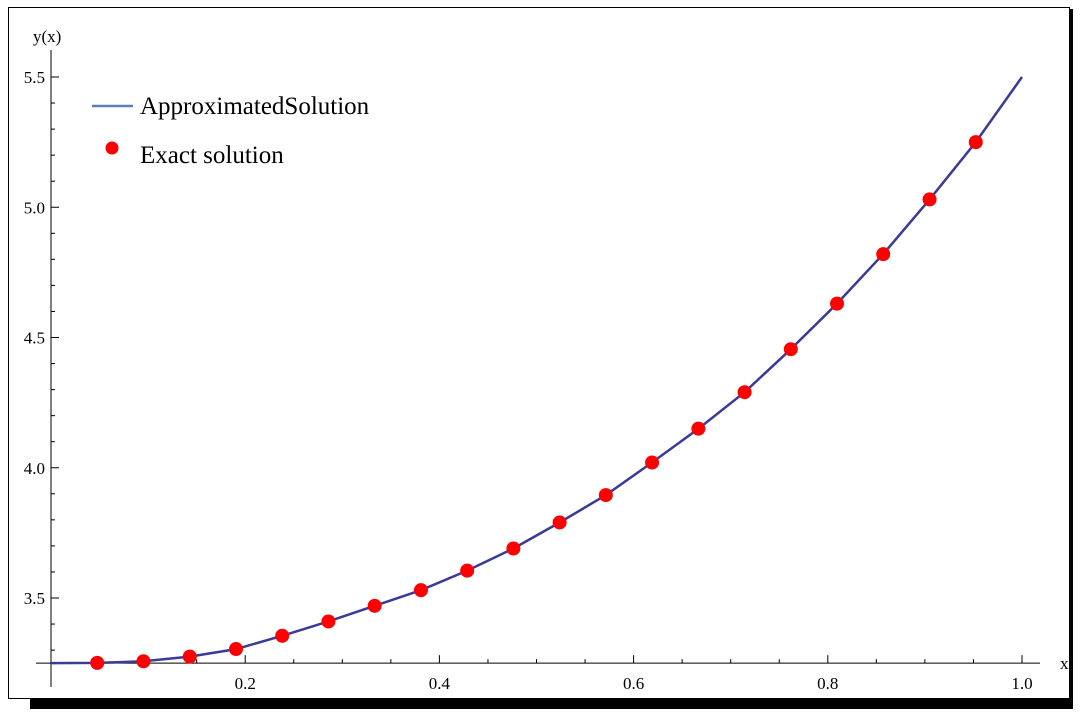 This screenshot has height=713, width=1080. What do you see at coordinates (34, 468) in the screenshot?
I see `y-tick-label: 4.0` at bounding box center [34, 468].